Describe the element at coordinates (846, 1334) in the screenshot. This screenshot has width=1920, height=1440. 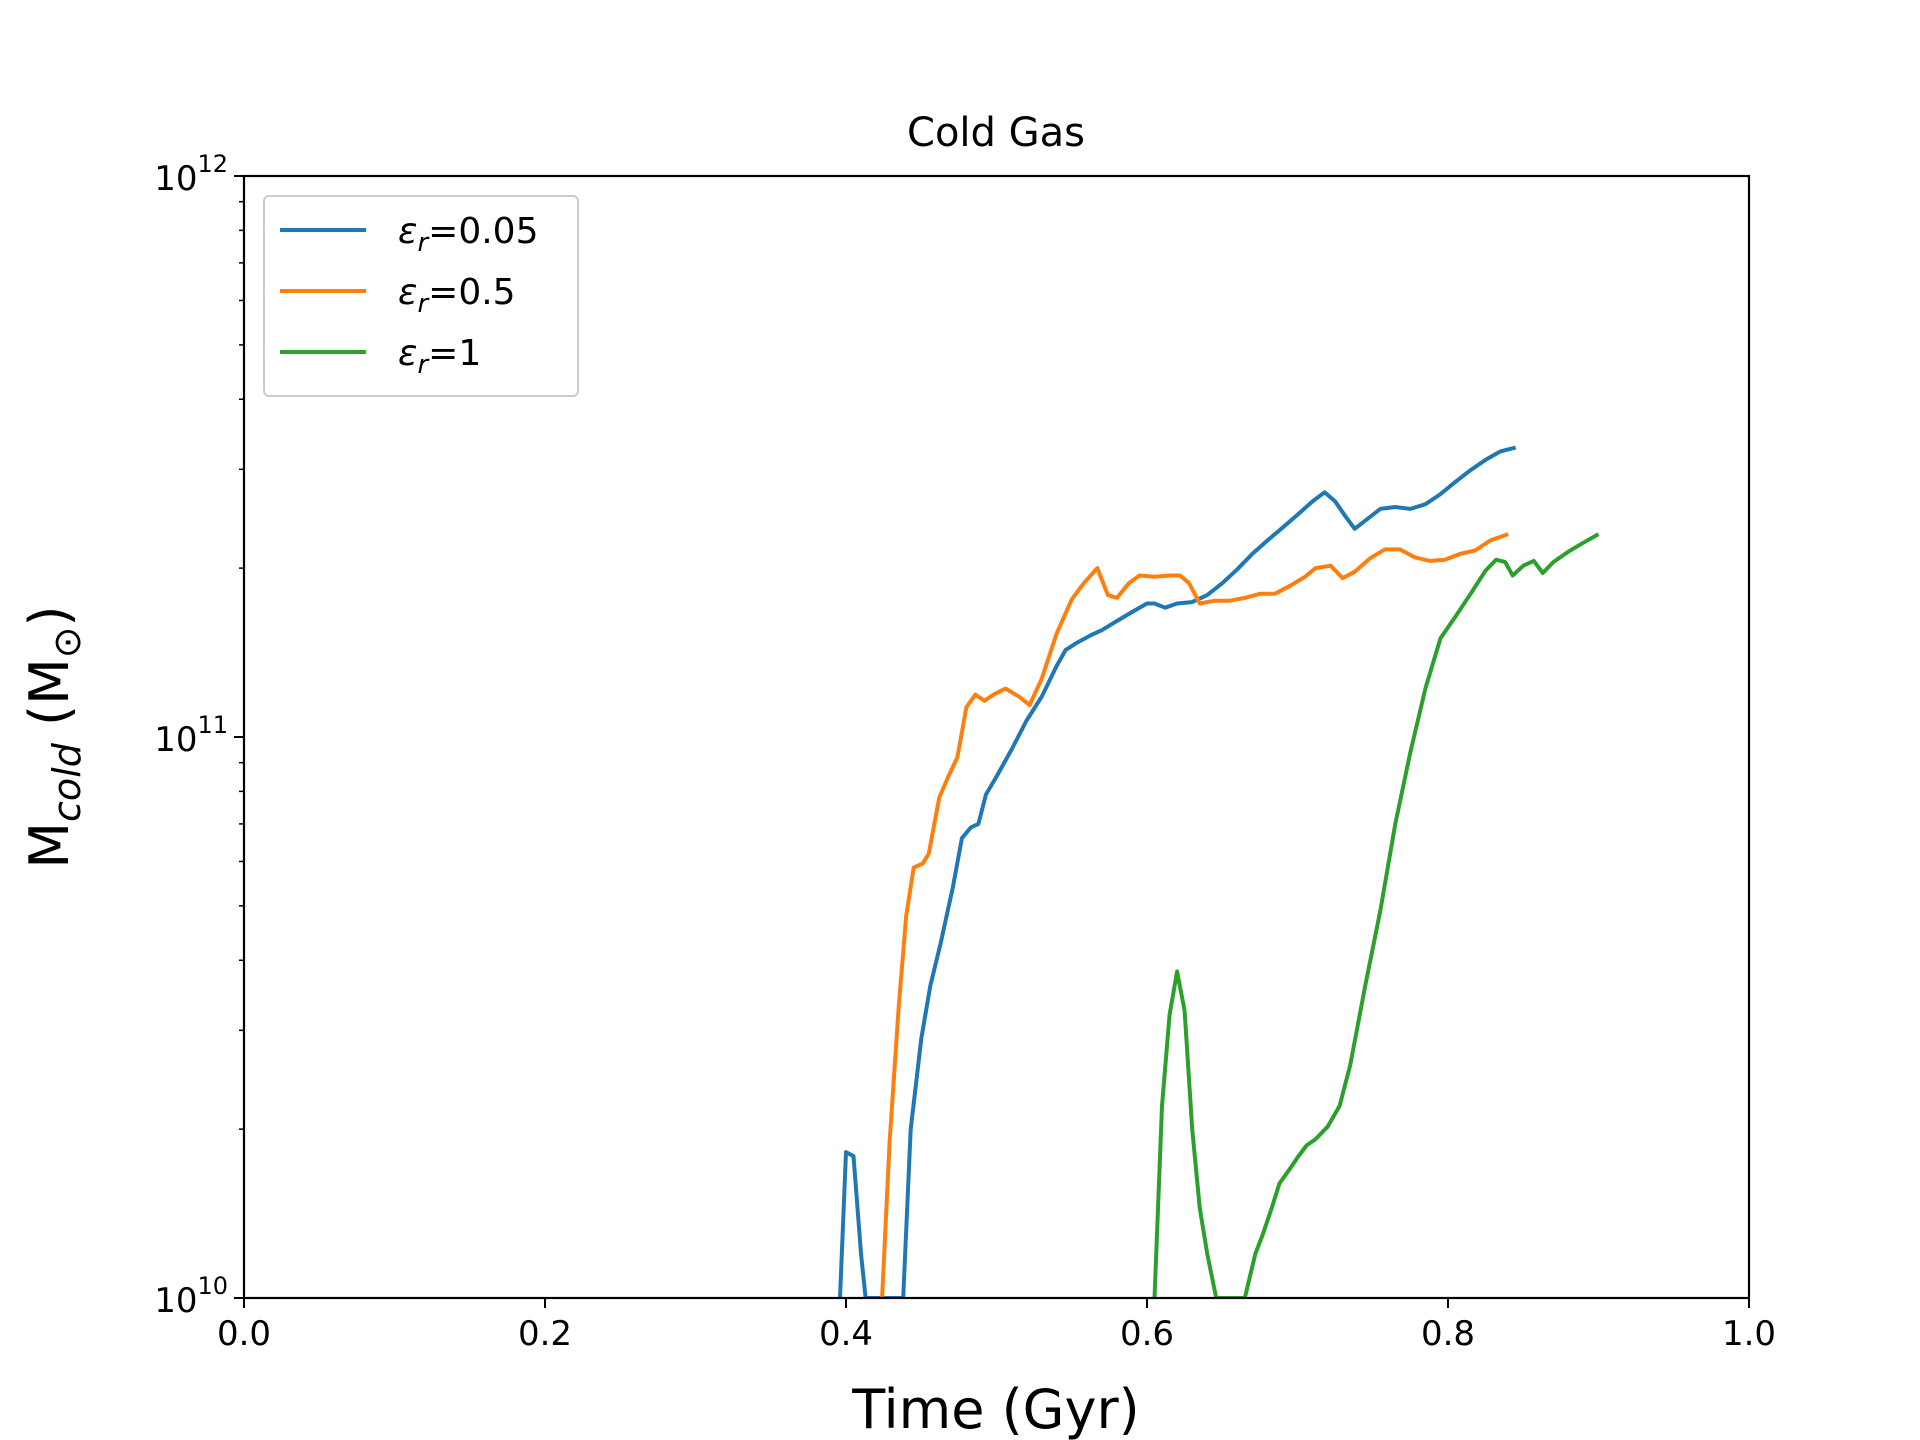
I see `x-tick-label: 0.4` at that location.